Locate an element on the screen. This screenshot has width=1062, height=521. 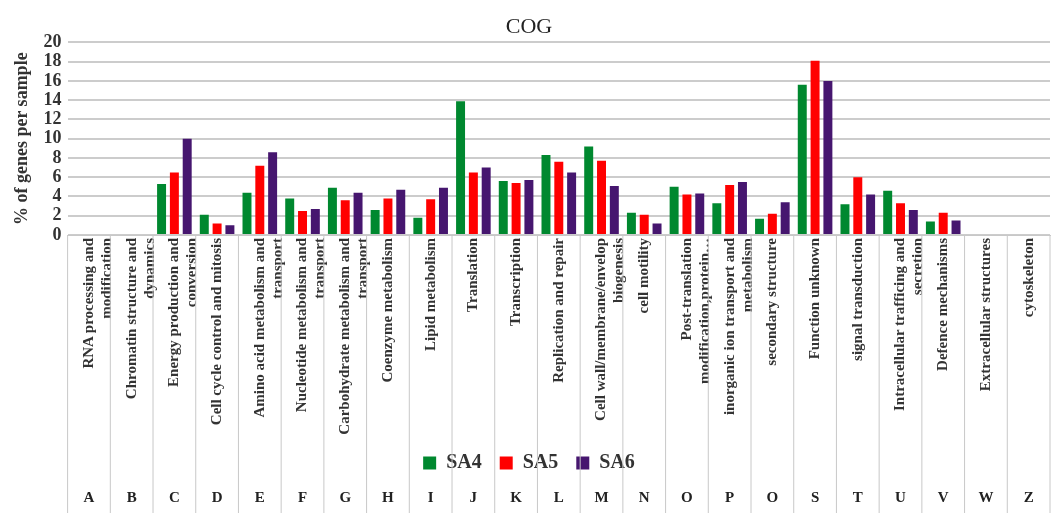
text: H is located at coordinates (388, 496).